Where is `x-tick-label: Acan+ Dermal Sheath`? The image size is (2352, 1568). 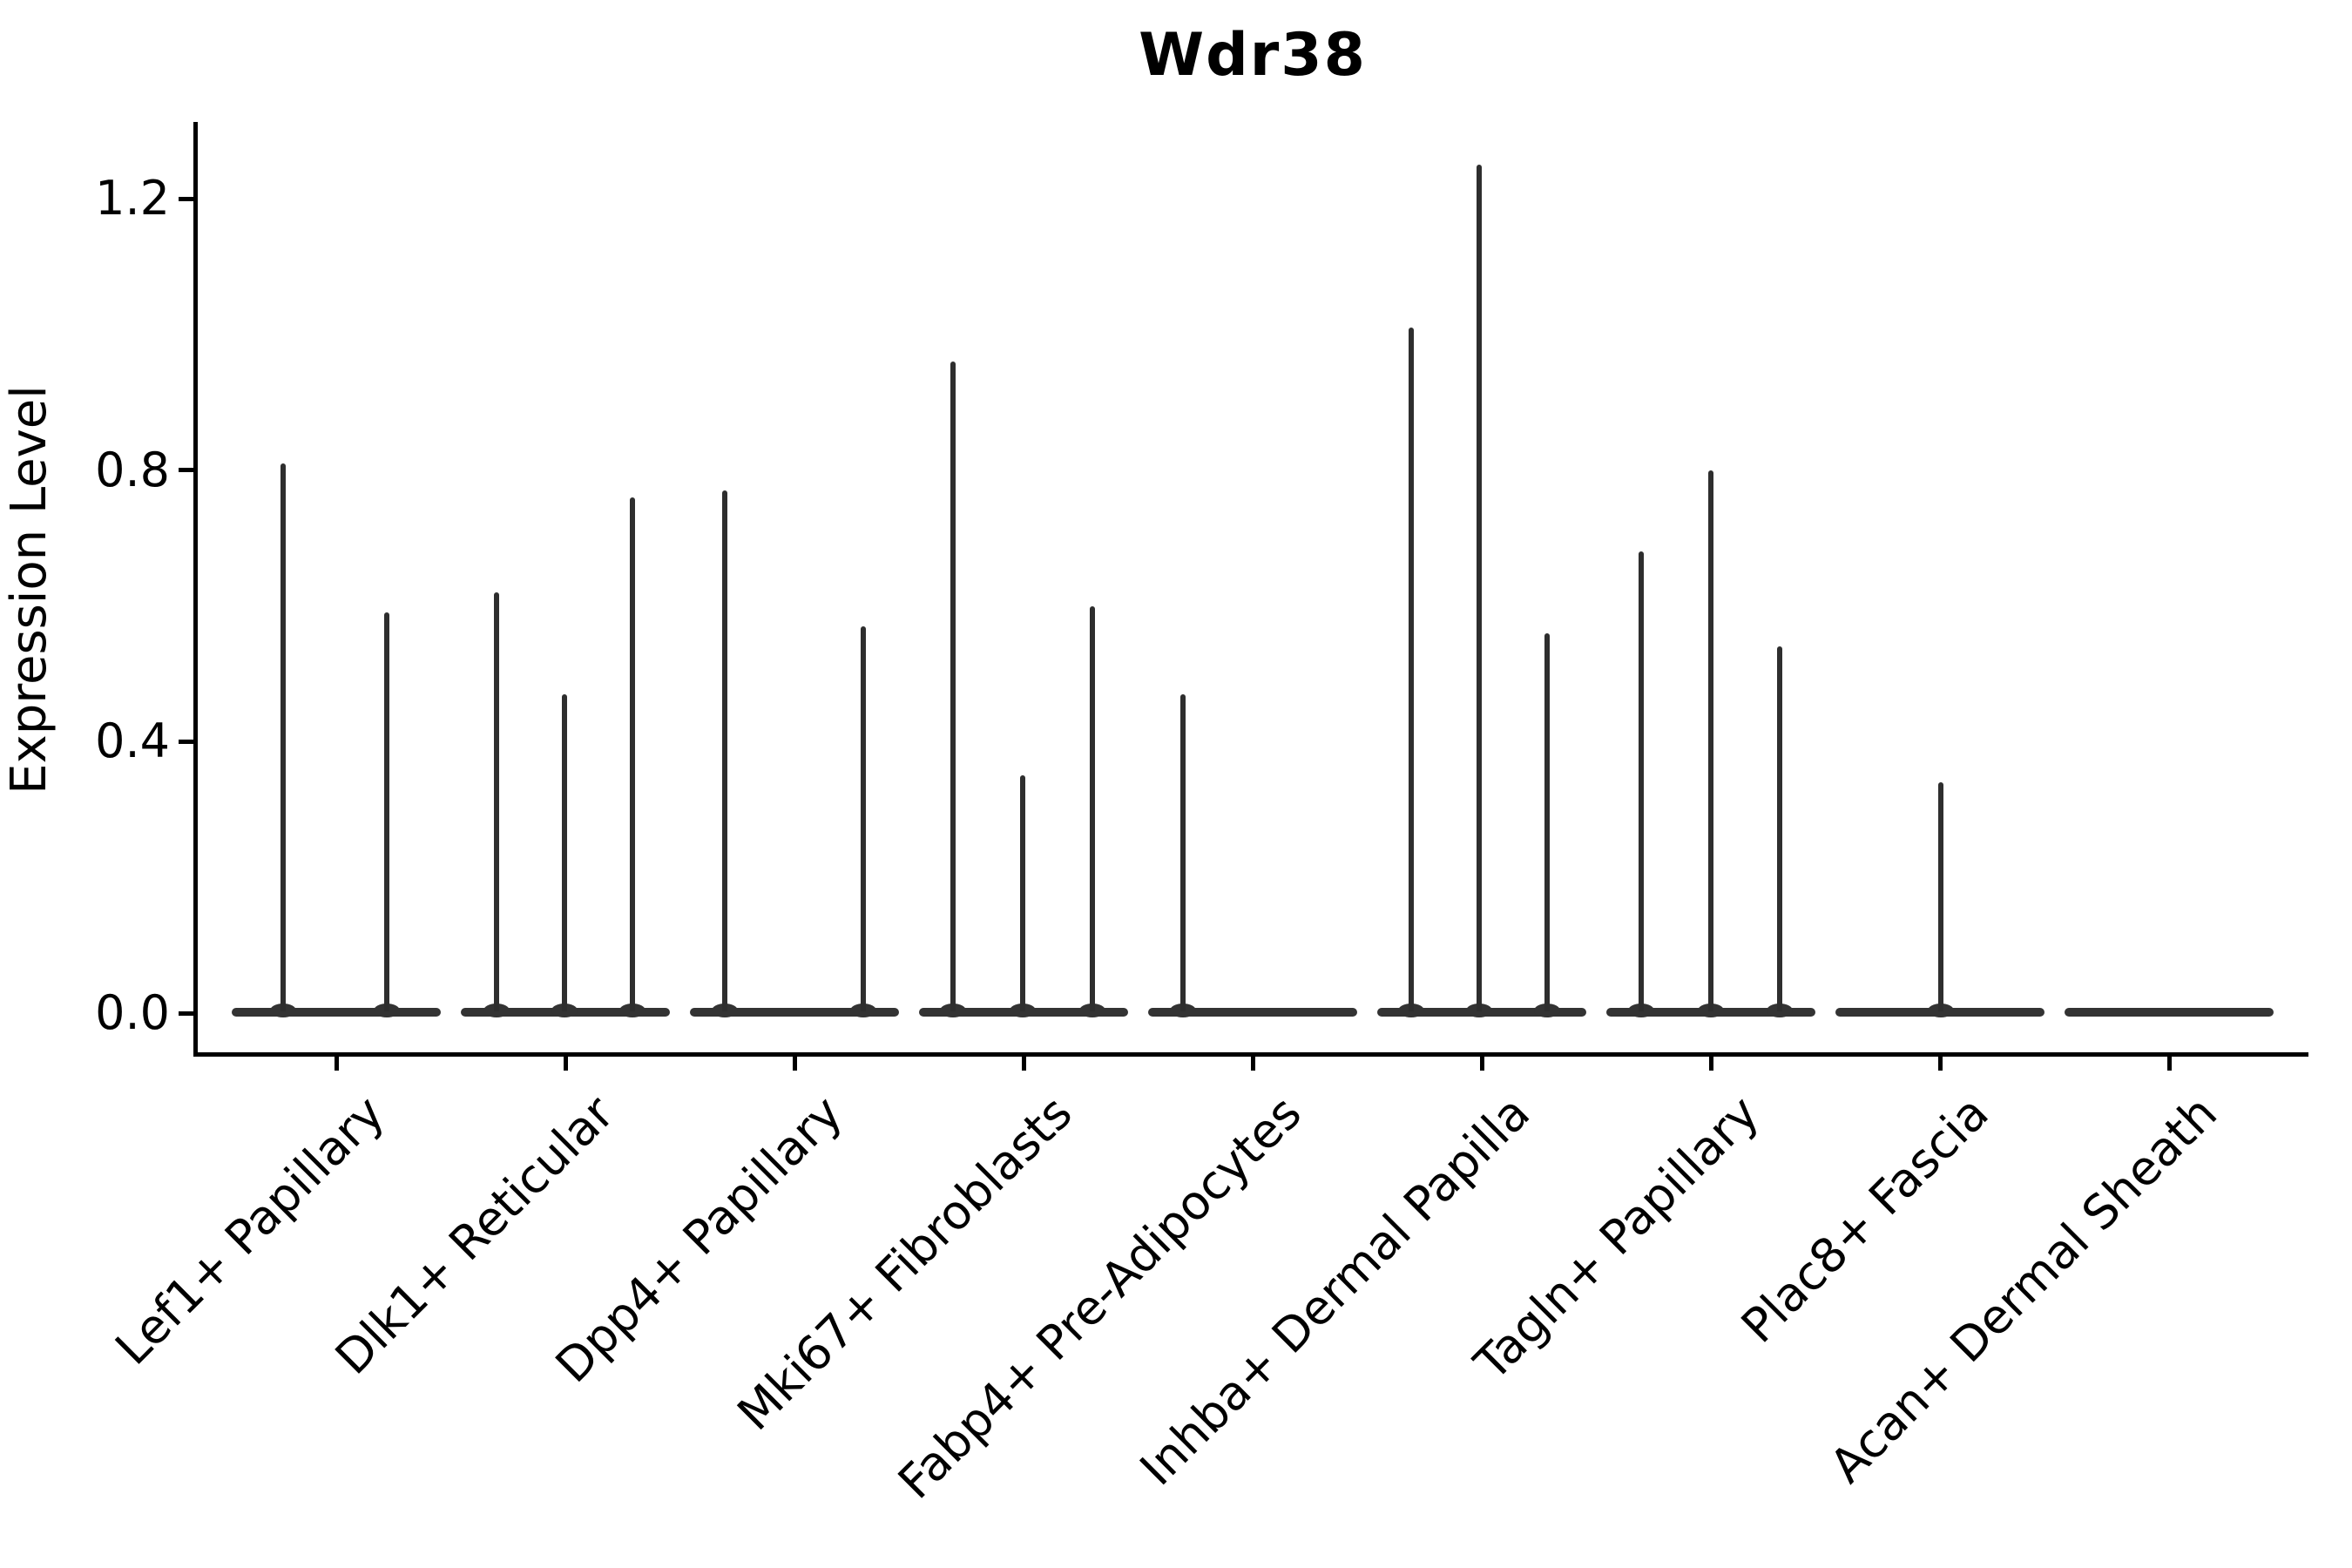
x-tick-label: Acan+ Dermal Sheath is located at coordinates (2023, 1290).